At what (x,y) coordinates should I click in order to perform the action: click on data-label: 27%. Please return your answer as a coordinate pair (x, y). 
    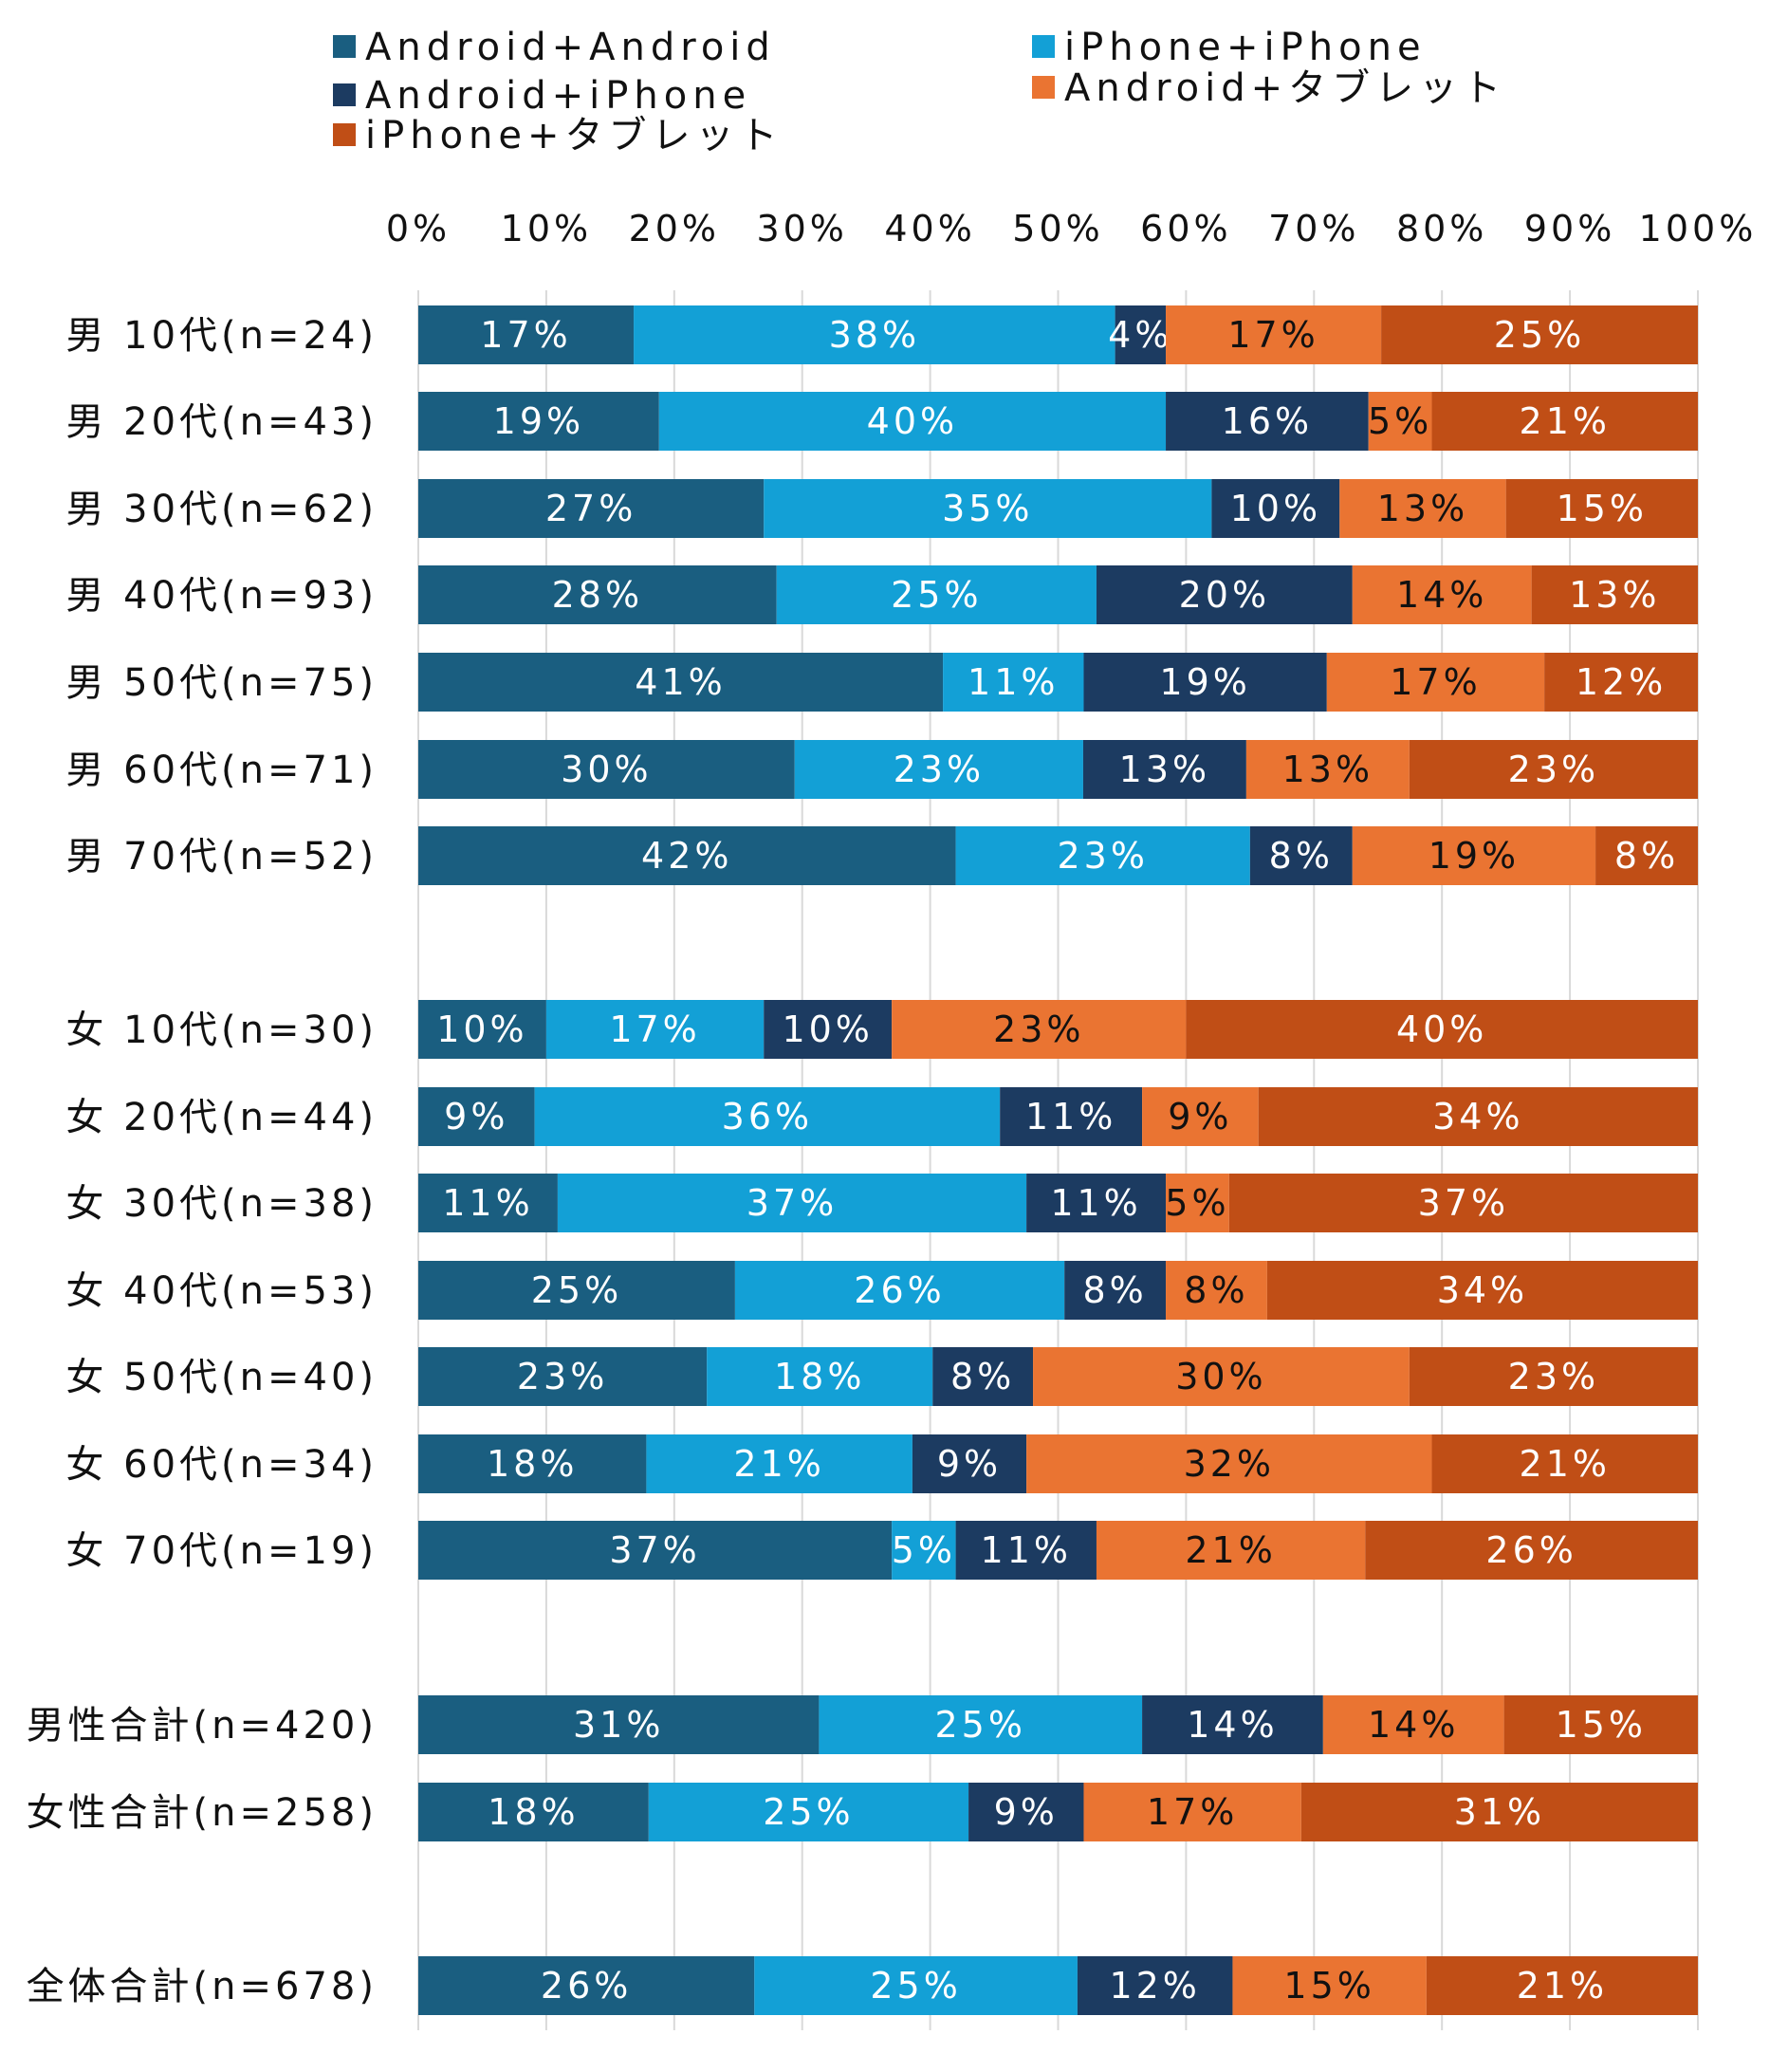
    Looking at the image, I should click on (590, 508).